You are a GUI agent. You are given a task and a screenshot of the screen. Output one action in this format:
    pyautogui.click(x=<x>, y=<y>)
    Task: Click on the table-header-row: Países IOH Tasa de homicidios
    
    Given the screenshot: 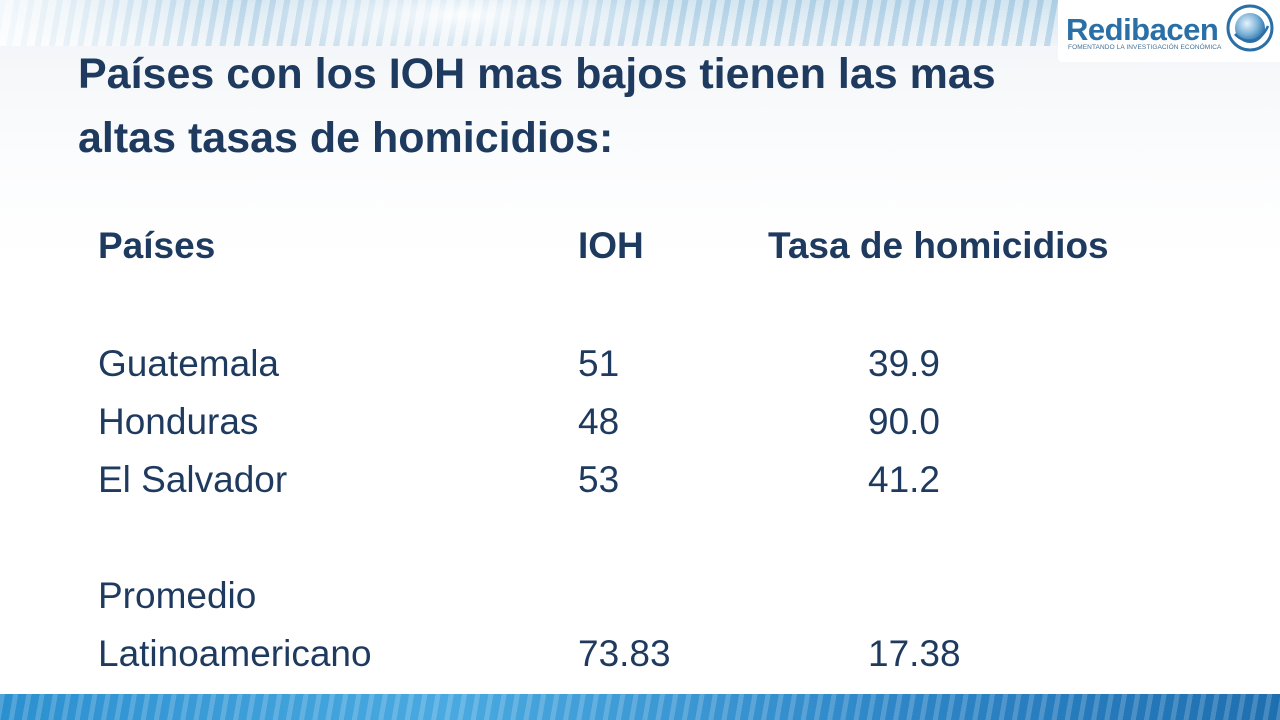 What is the action you would take?
    pyautogui.click(x=648, y=279)
    